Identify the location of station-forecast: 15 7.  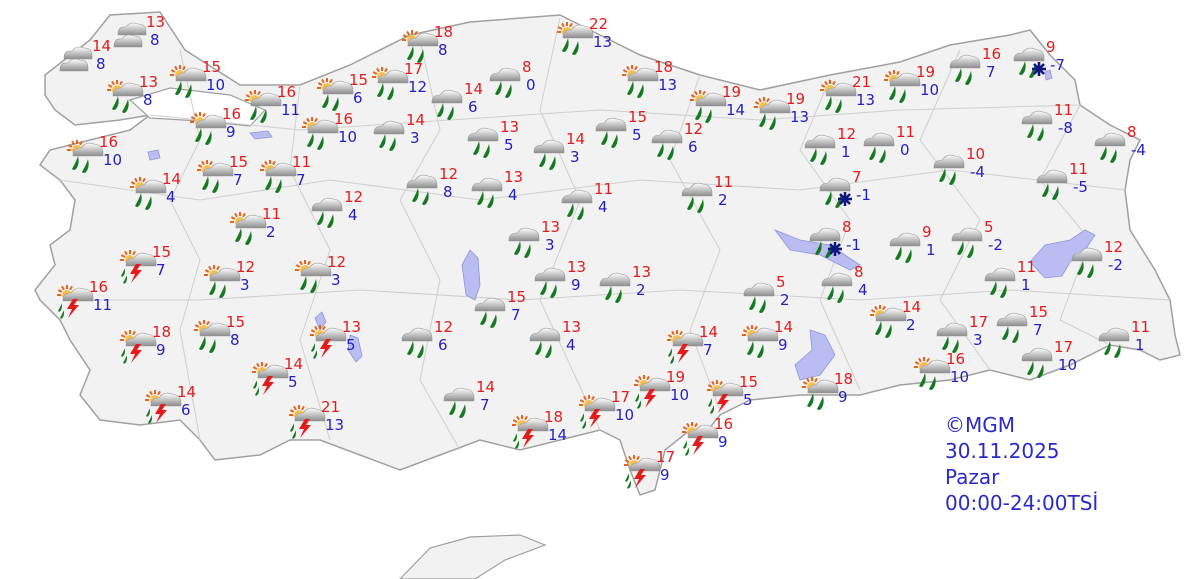
(230, 177).